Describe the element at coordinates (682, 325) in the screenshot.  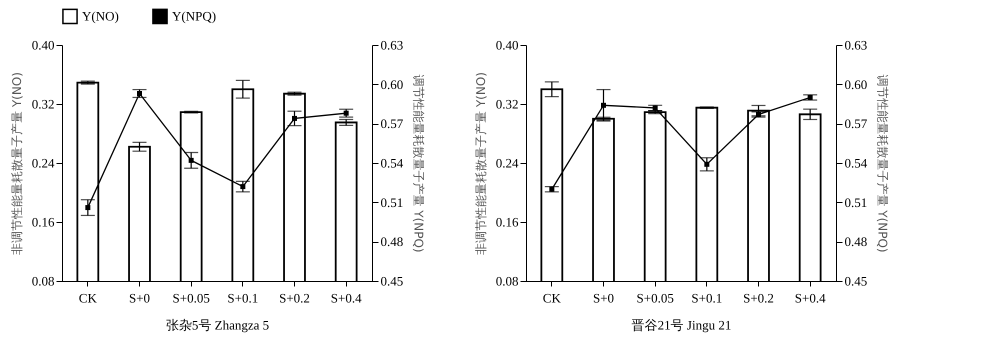
I see `x-axis-title: 晋谷21号 Jingu 21` at that location.